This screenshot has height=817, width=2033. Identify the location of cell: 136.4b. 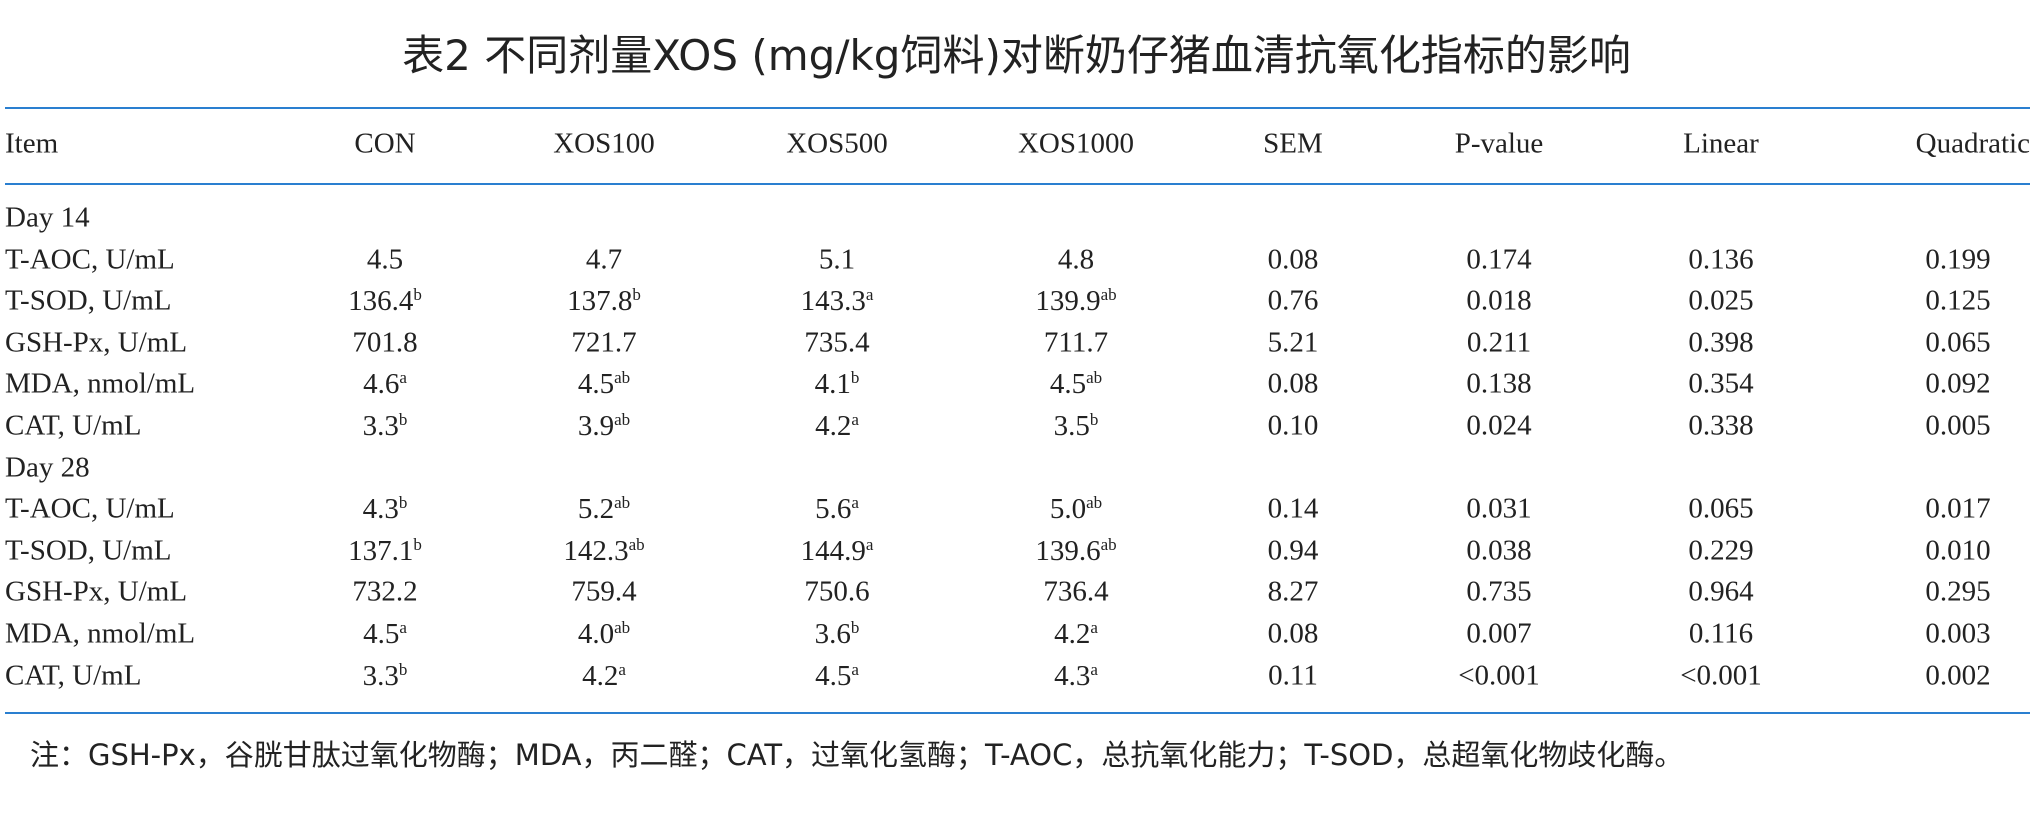
(385, 301).